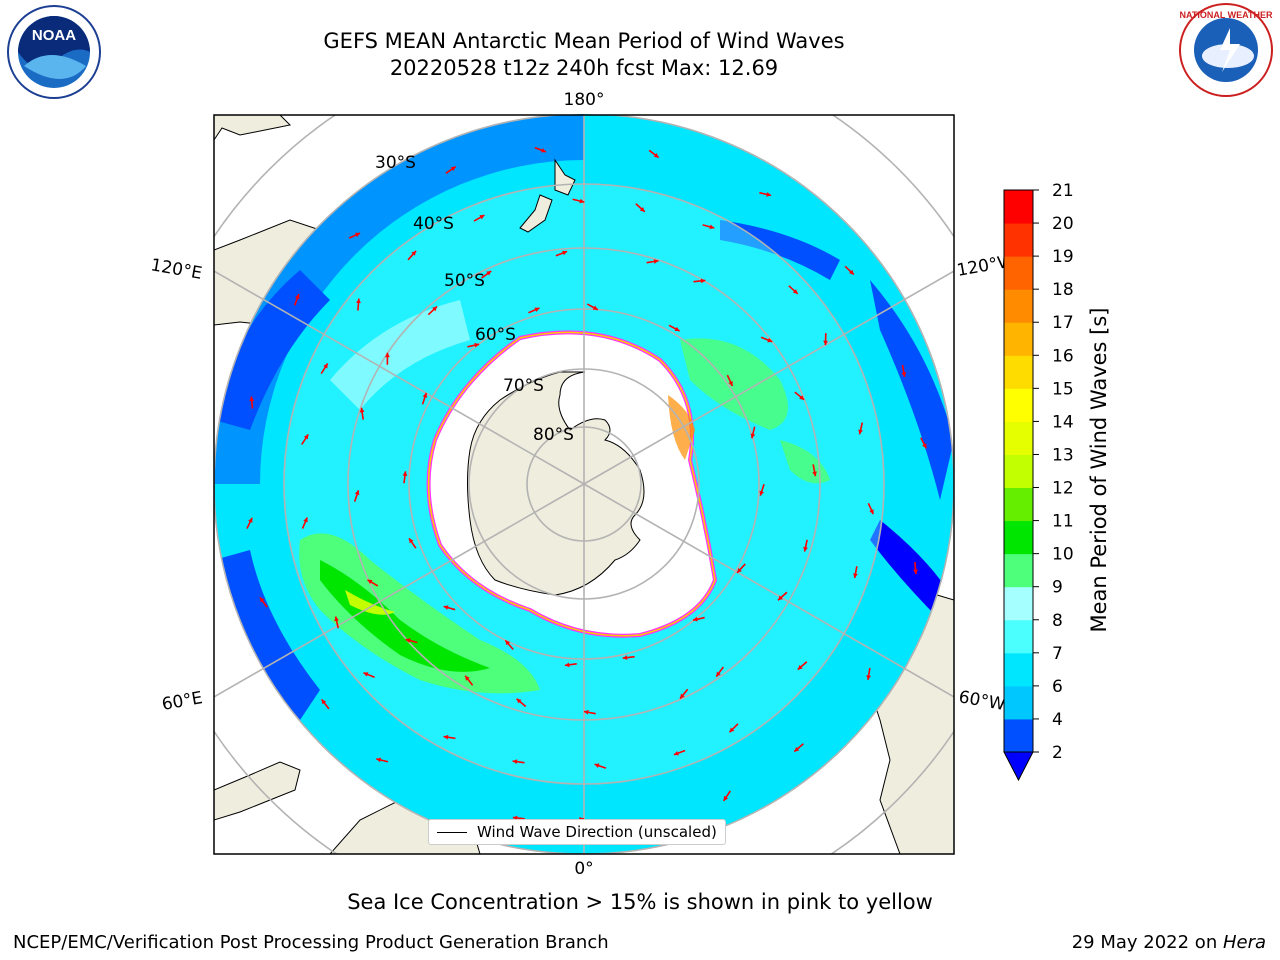  Describe the element at coordinates (452, 832) in the screenshot. I see `legend-line-icon` at that location.